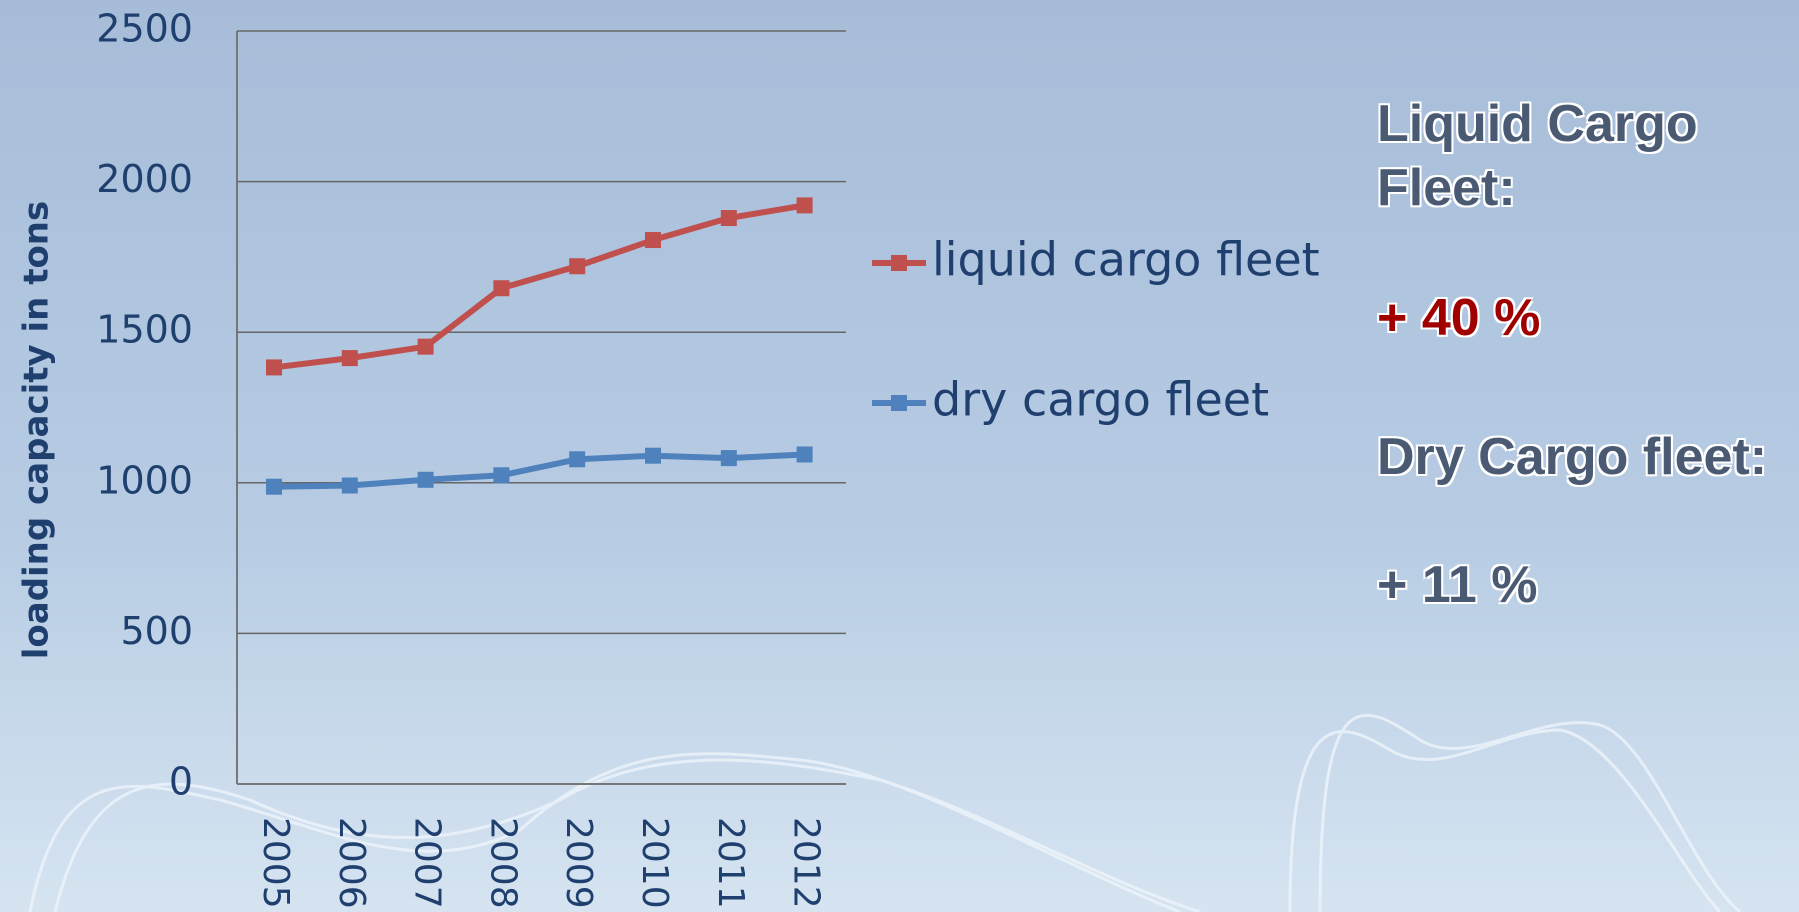  Describe the element at coordinates (144, 330) in the screenshot. I see `y-tick-label: 1500` at that location.